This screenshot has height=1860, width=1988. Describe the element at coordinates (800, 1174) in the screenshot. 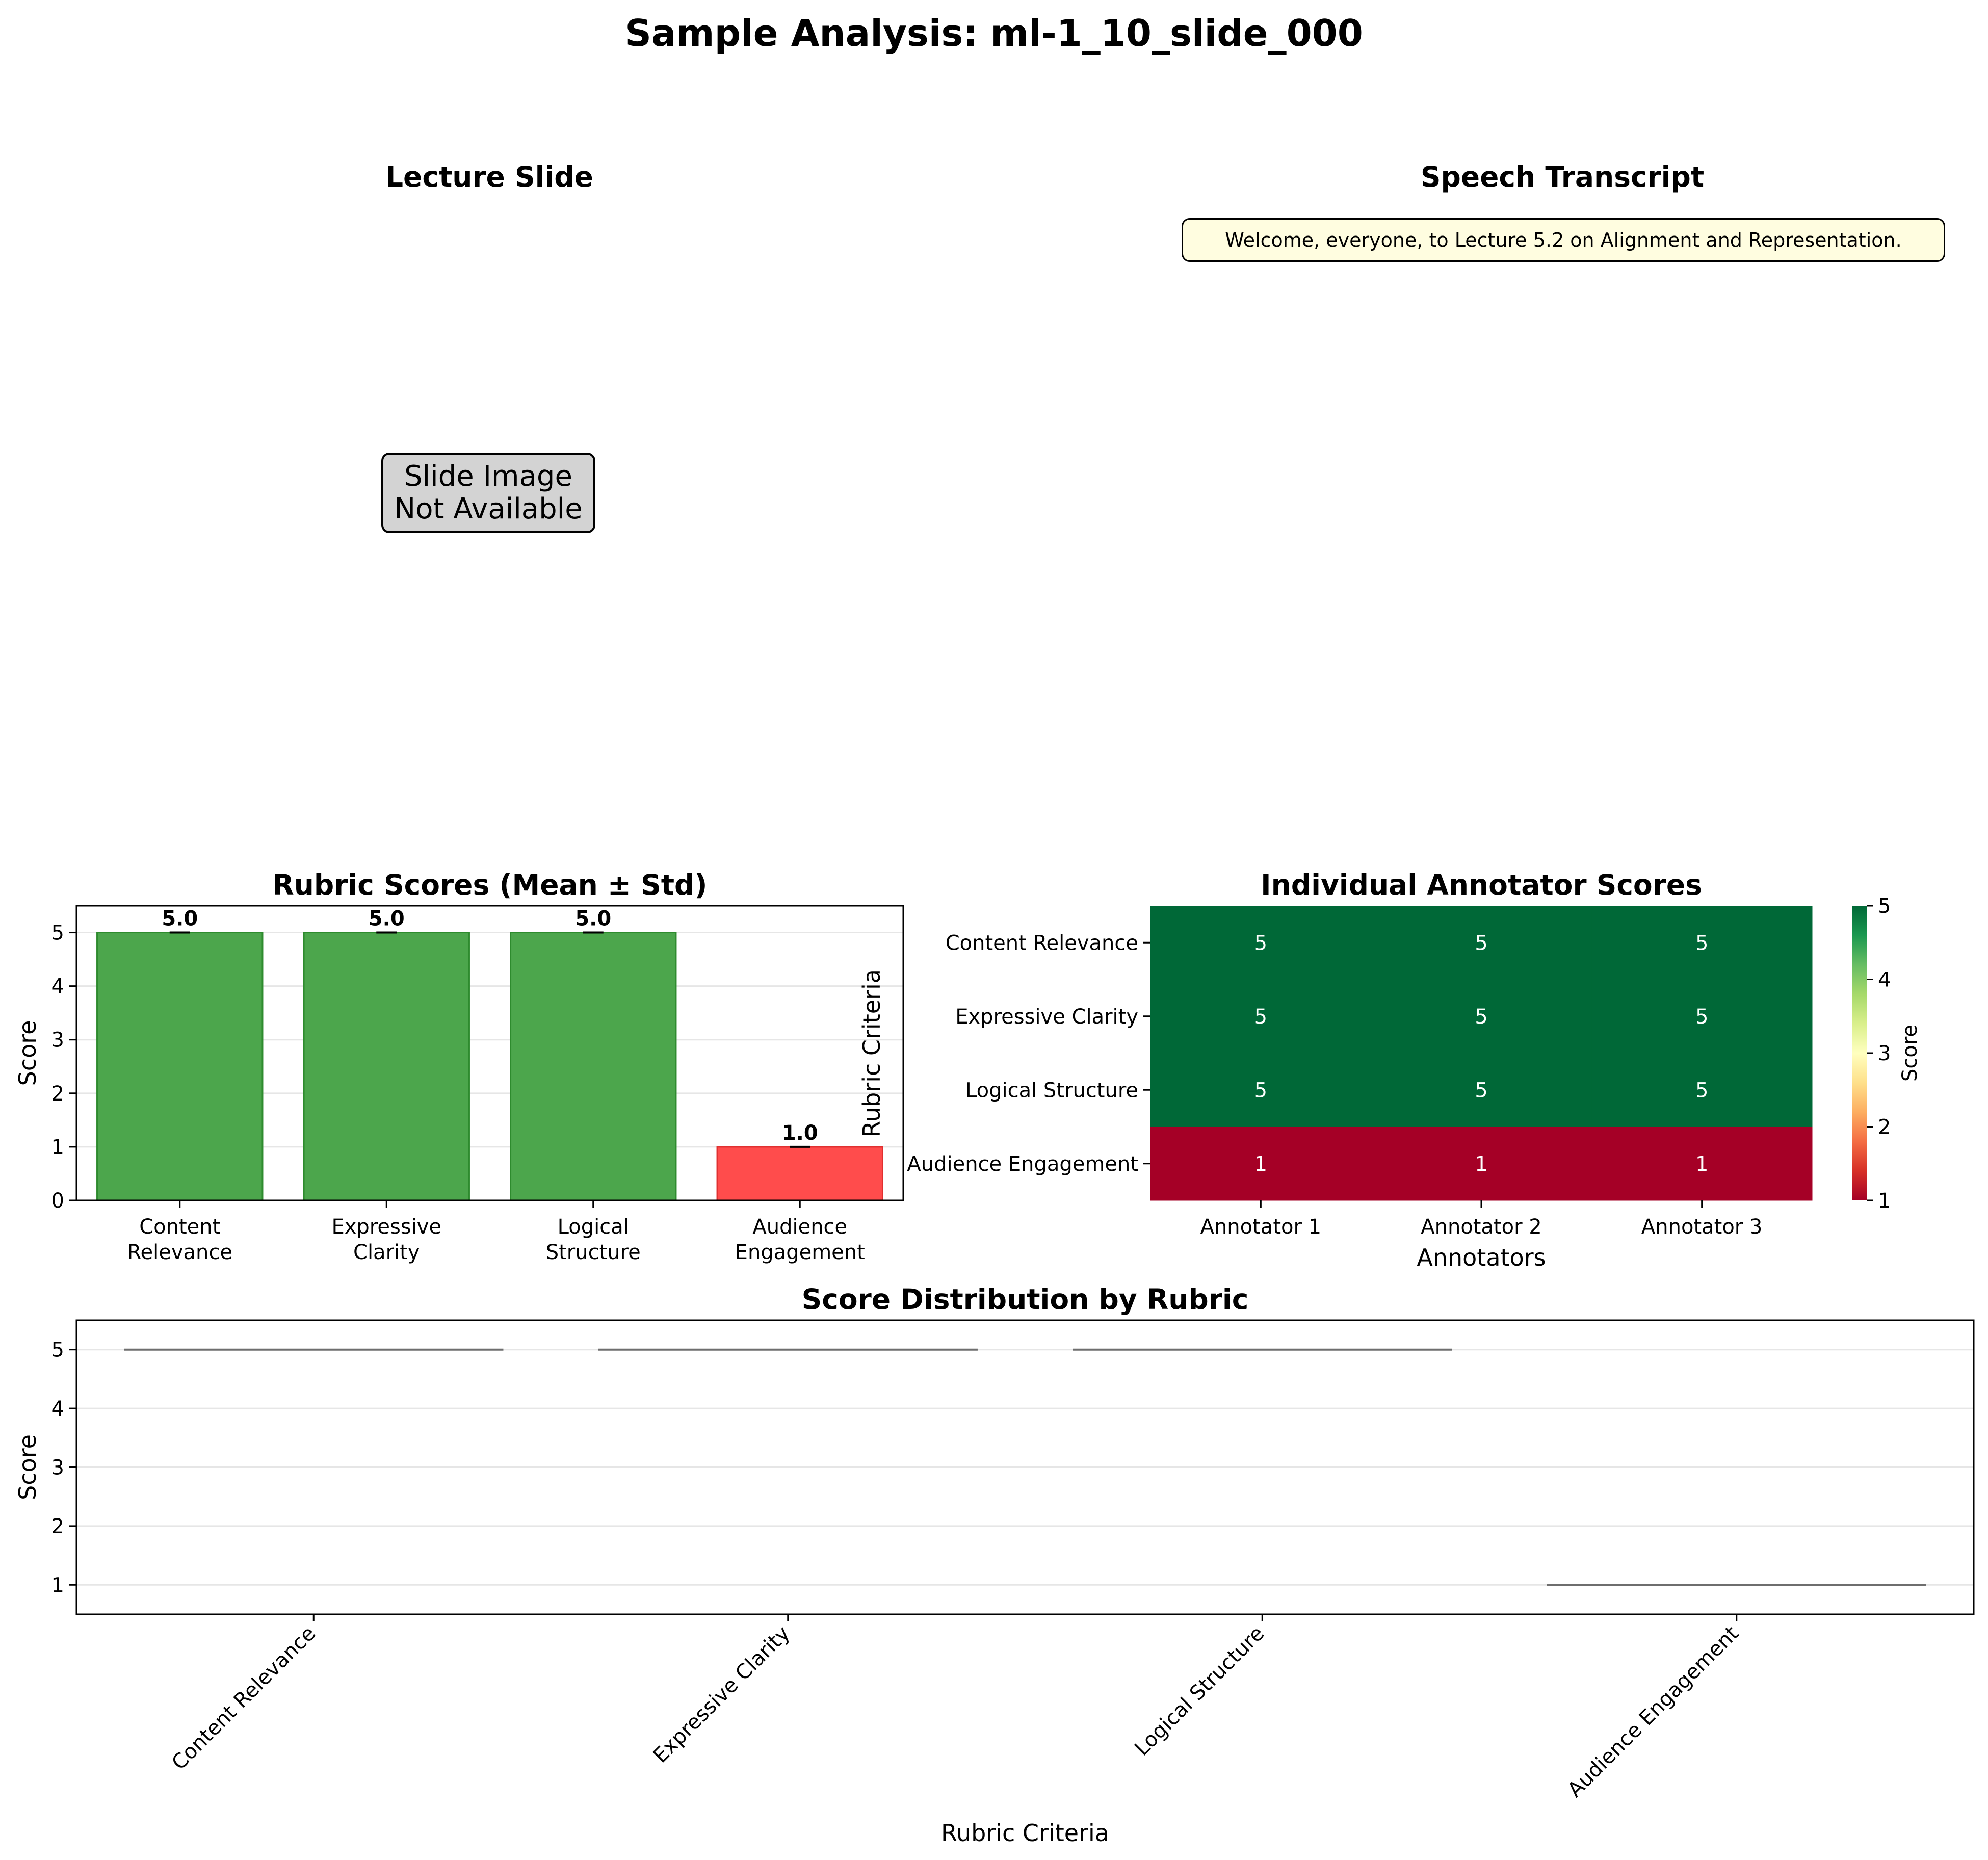

I see `bar-audience-engagement` at that location.